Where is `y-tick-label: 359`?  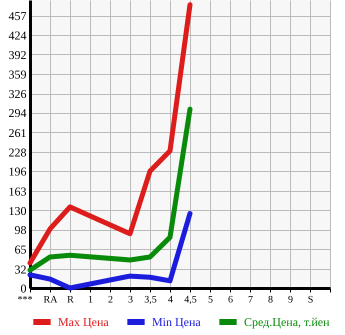
y-tick-label: 359 is located at coordinates (17, 74).